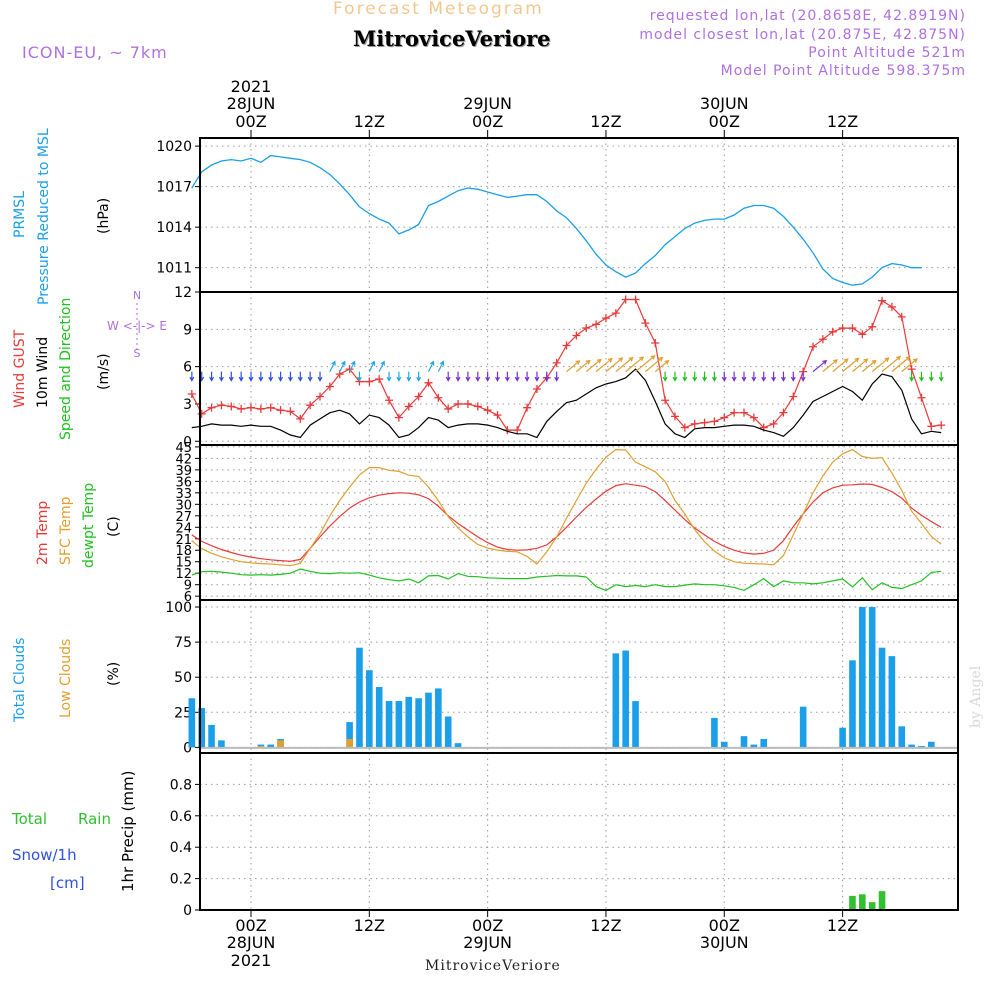  Describe the element at coordinates (566, 522) in the screenshot. I see `temp-2m-line` at that location.